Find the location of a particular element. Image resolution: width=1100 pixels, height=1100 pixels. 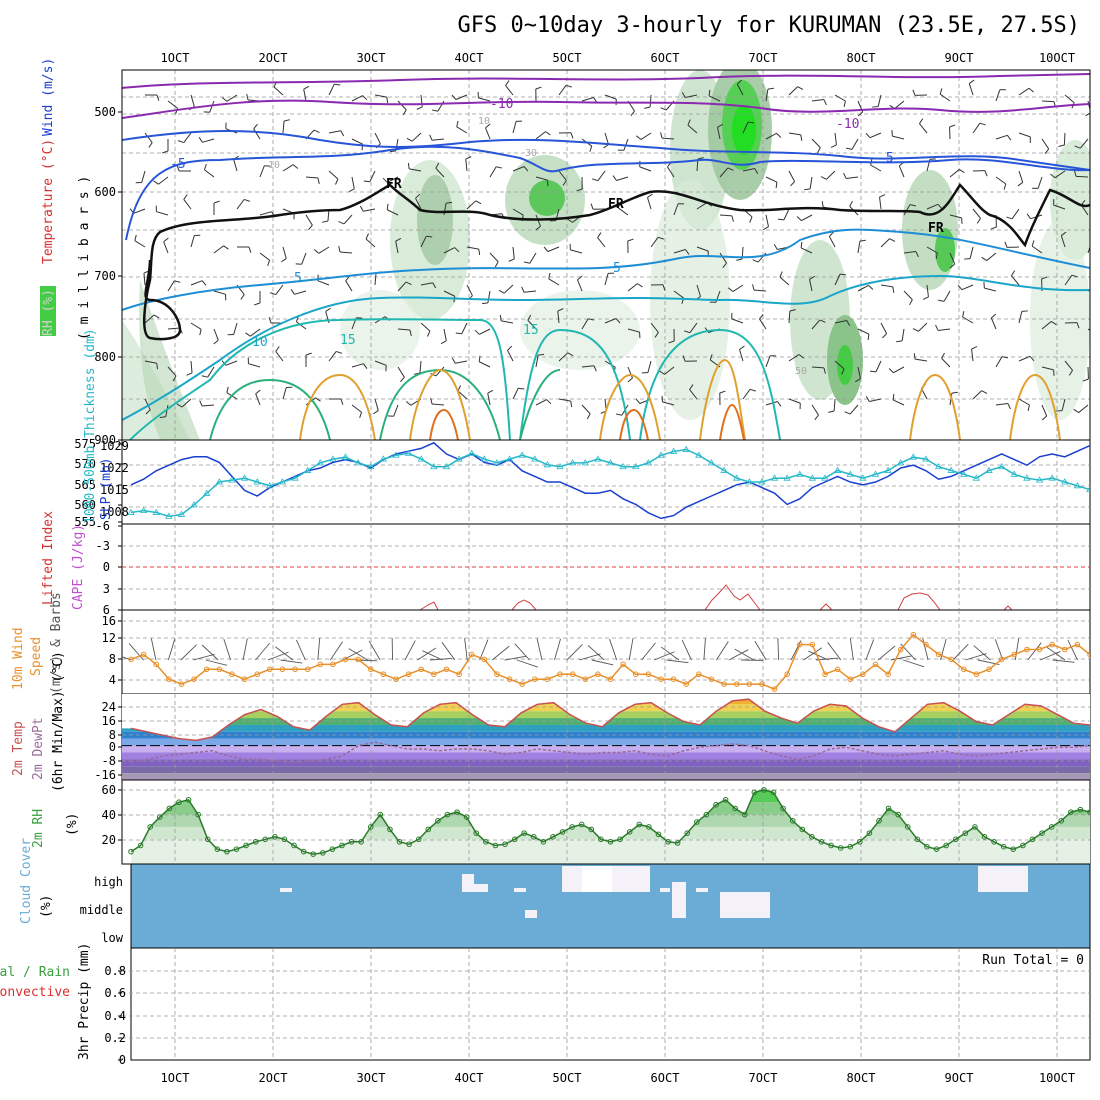

y-tick-label: 555 is located at coordinates (85, 522).